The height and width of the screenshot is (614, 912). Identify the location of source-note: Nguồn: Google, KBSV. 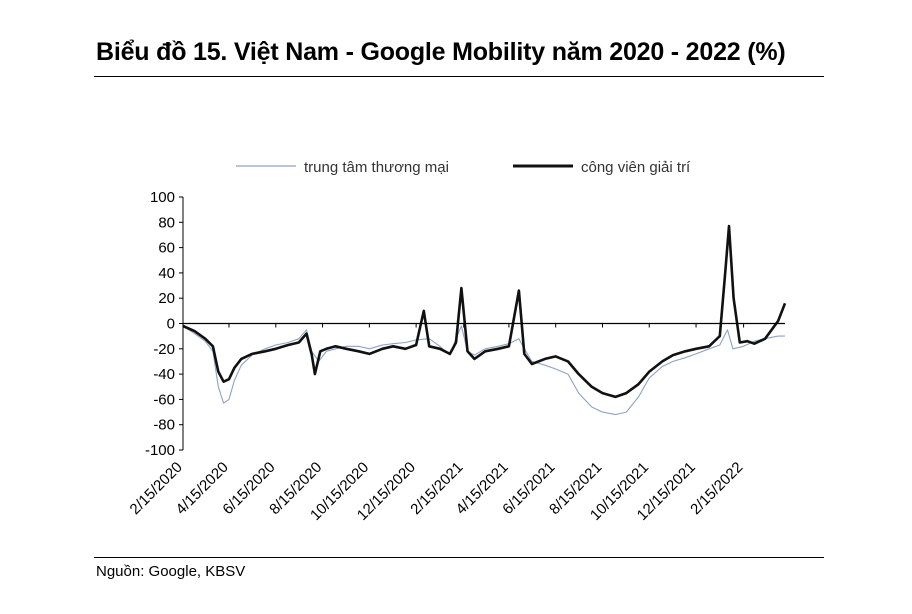
(171, 571).